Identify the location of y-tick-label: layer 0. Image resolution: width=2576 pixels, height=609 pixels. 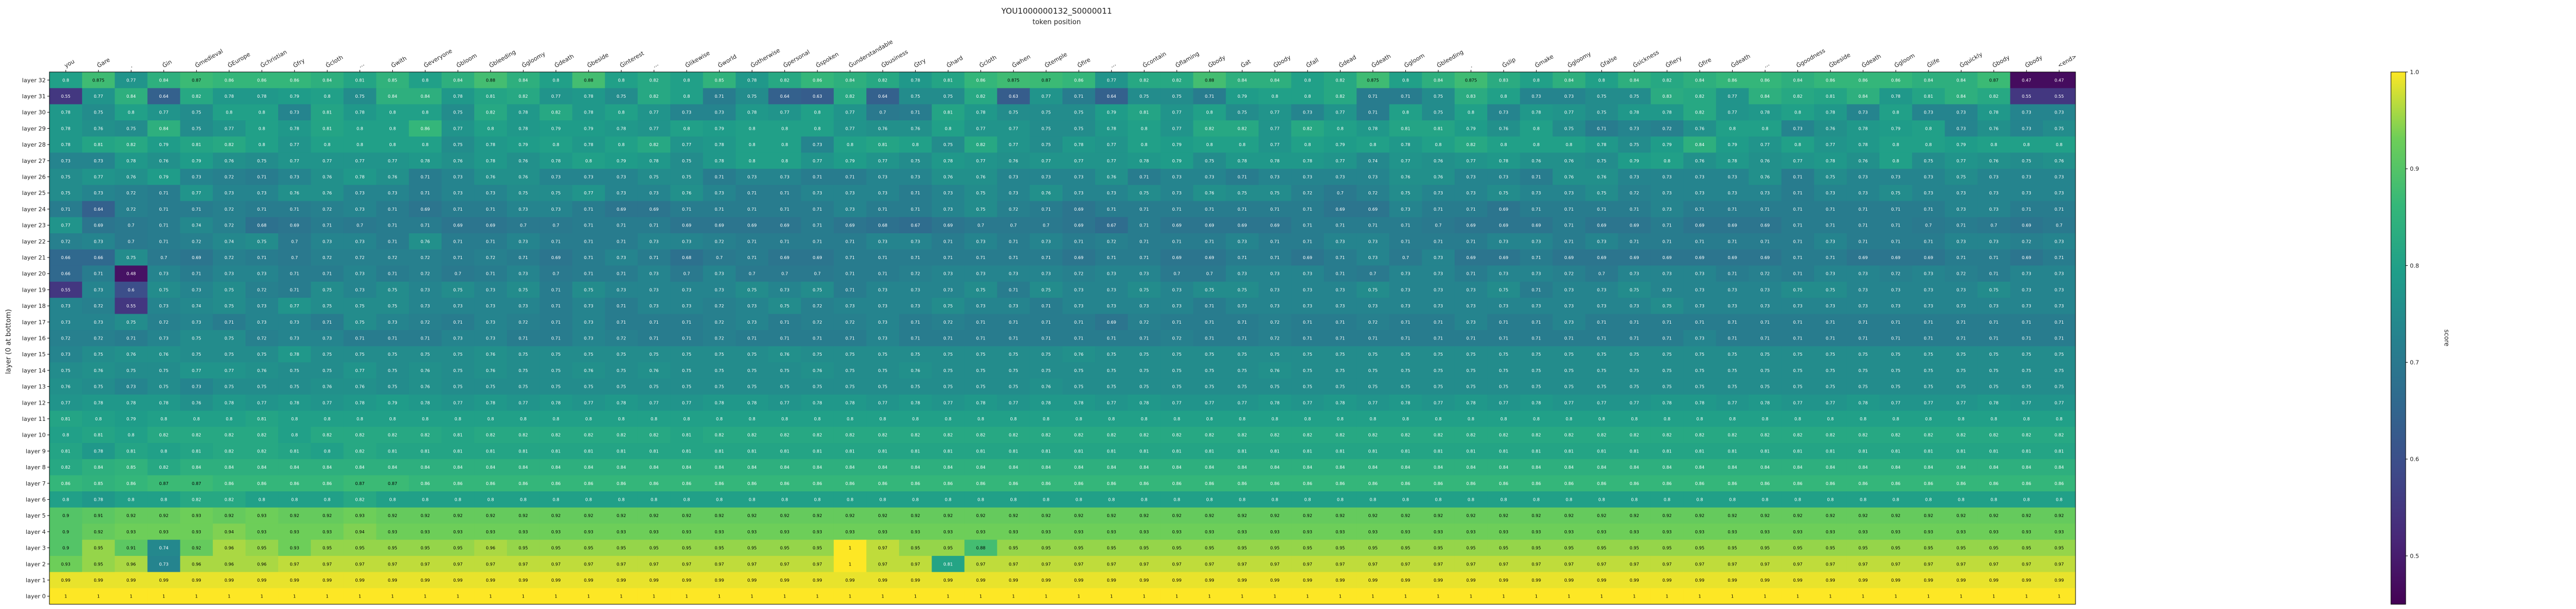
(36, 596).